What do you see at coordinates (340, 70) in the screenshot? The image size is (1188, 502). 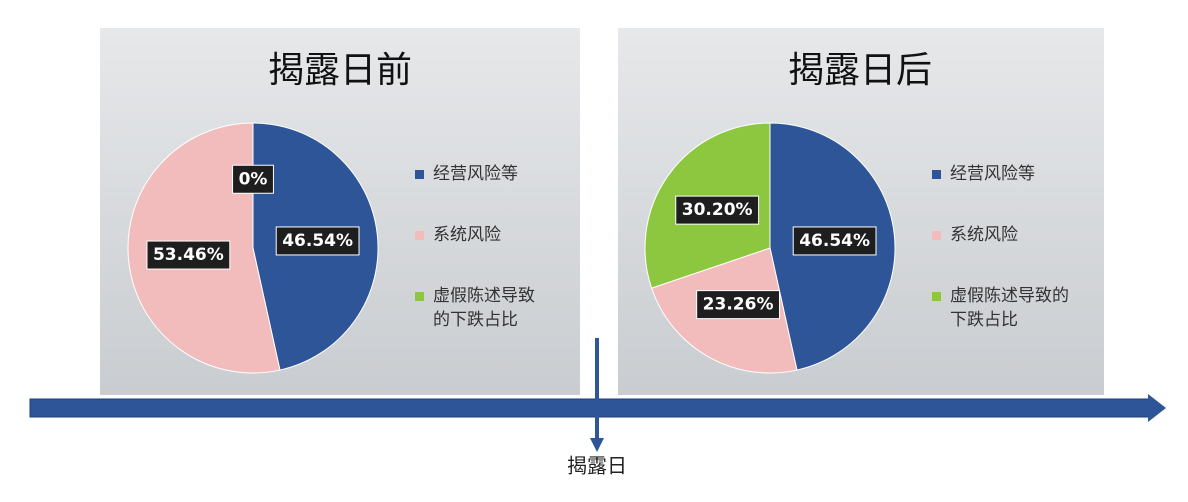 I see `chart-title: 揭露日前` at bounding box center [340, 70].